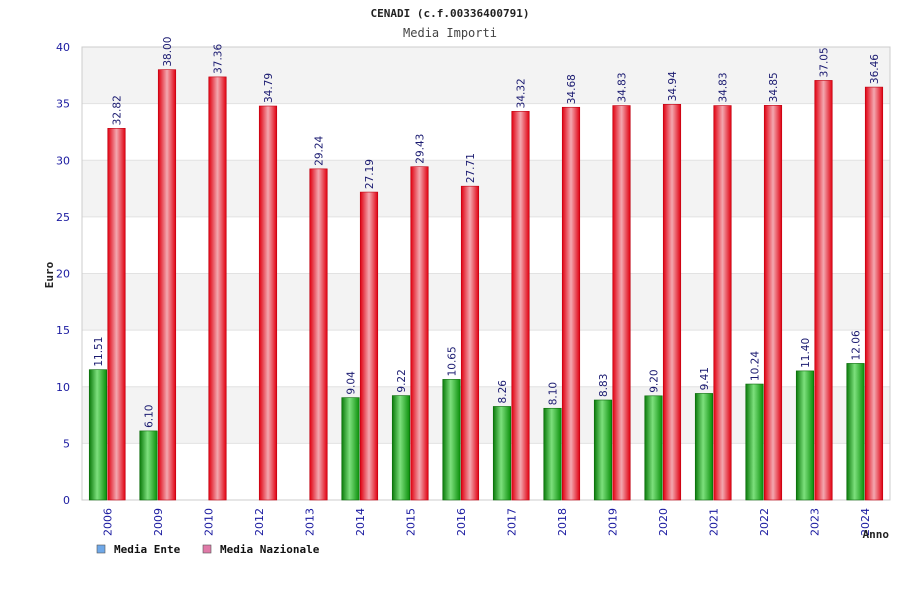  I want to click on y-tick-label: 10, so click(63, 387).